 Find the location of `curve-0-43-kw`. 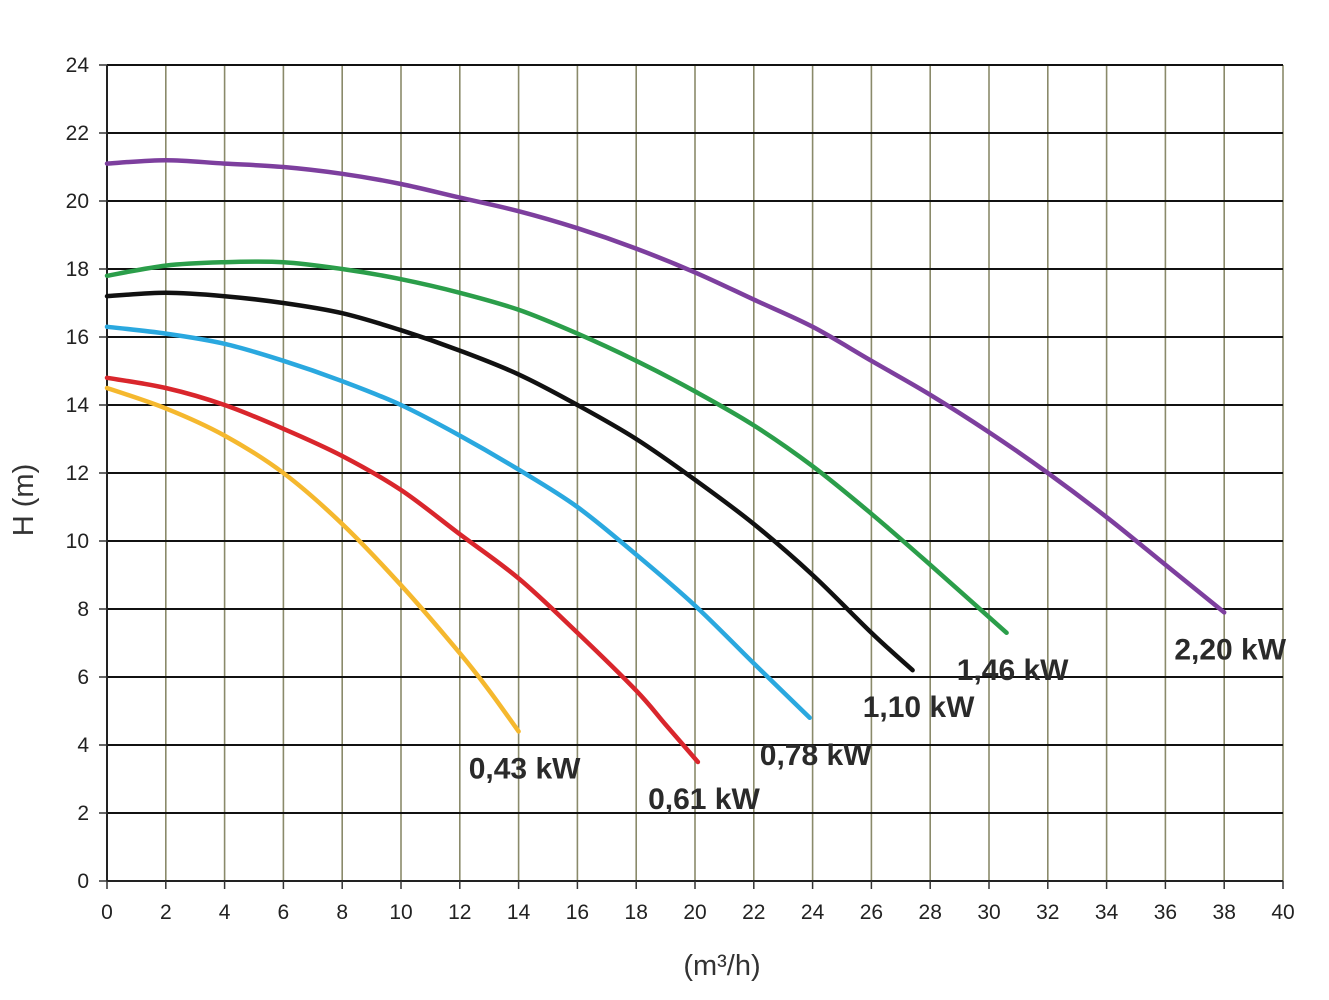

curve-0-43-kw is located at coordinates (312, 559).